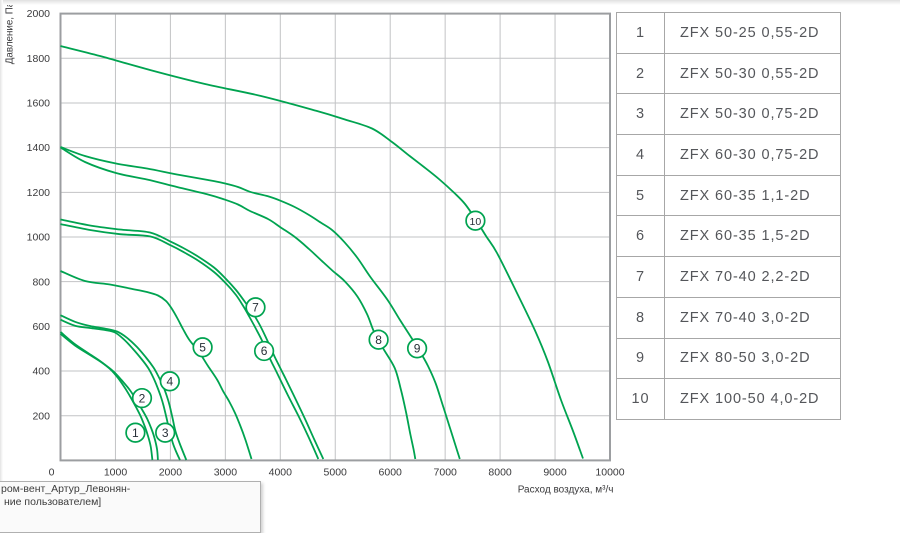 This screenshot has width=900, height=533. What do you see at coordinates (255, 308) in the screenshot?
I see `svg-text: 7` at bounding box center [255, 308].